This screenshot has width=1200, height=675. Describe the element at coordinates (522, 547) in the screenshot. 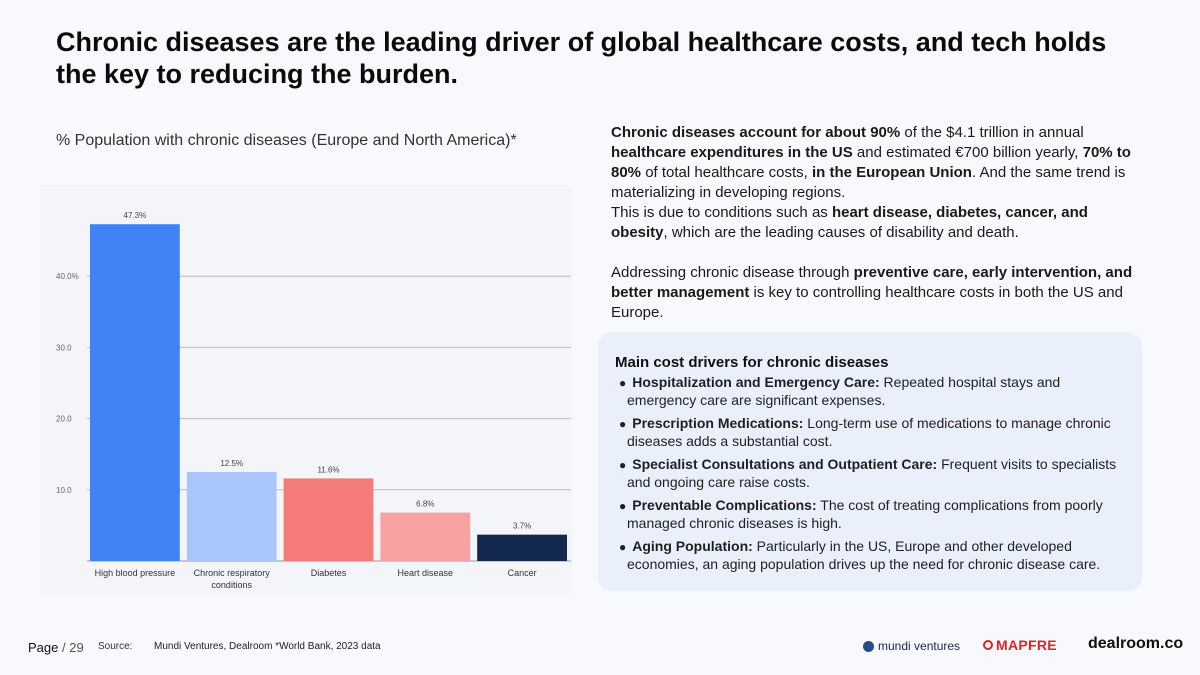

I see `bar-cancer` at that location.